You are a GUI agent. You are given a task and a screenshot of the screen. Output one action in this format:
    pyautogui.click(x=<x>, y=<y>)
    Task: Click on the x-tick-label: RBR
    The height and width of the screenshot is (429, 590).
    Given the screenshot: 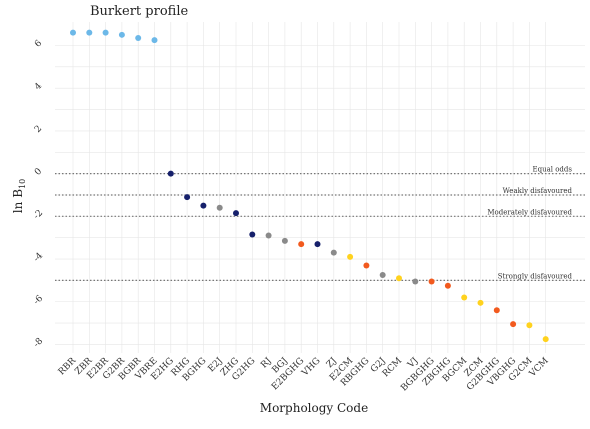 What is the action you would take?
    pyautogui.click(x=67, y=366)
    